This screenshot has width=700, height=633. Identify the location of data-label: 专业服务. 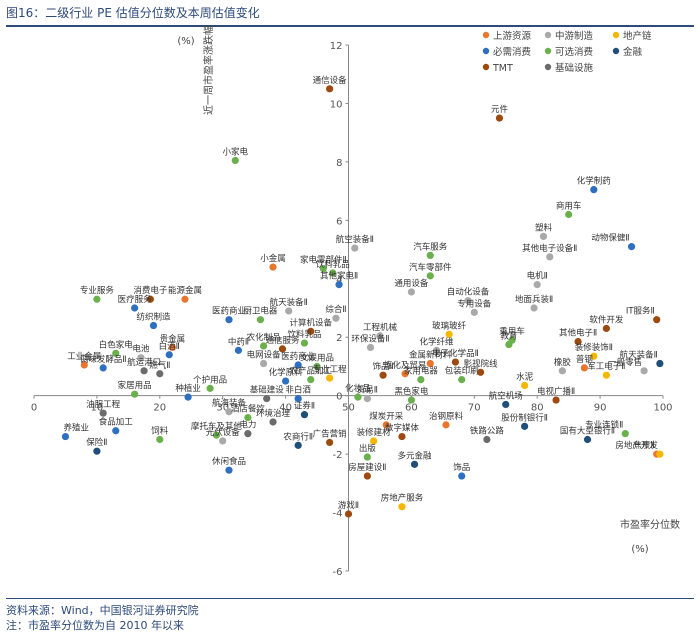
(97, 290).